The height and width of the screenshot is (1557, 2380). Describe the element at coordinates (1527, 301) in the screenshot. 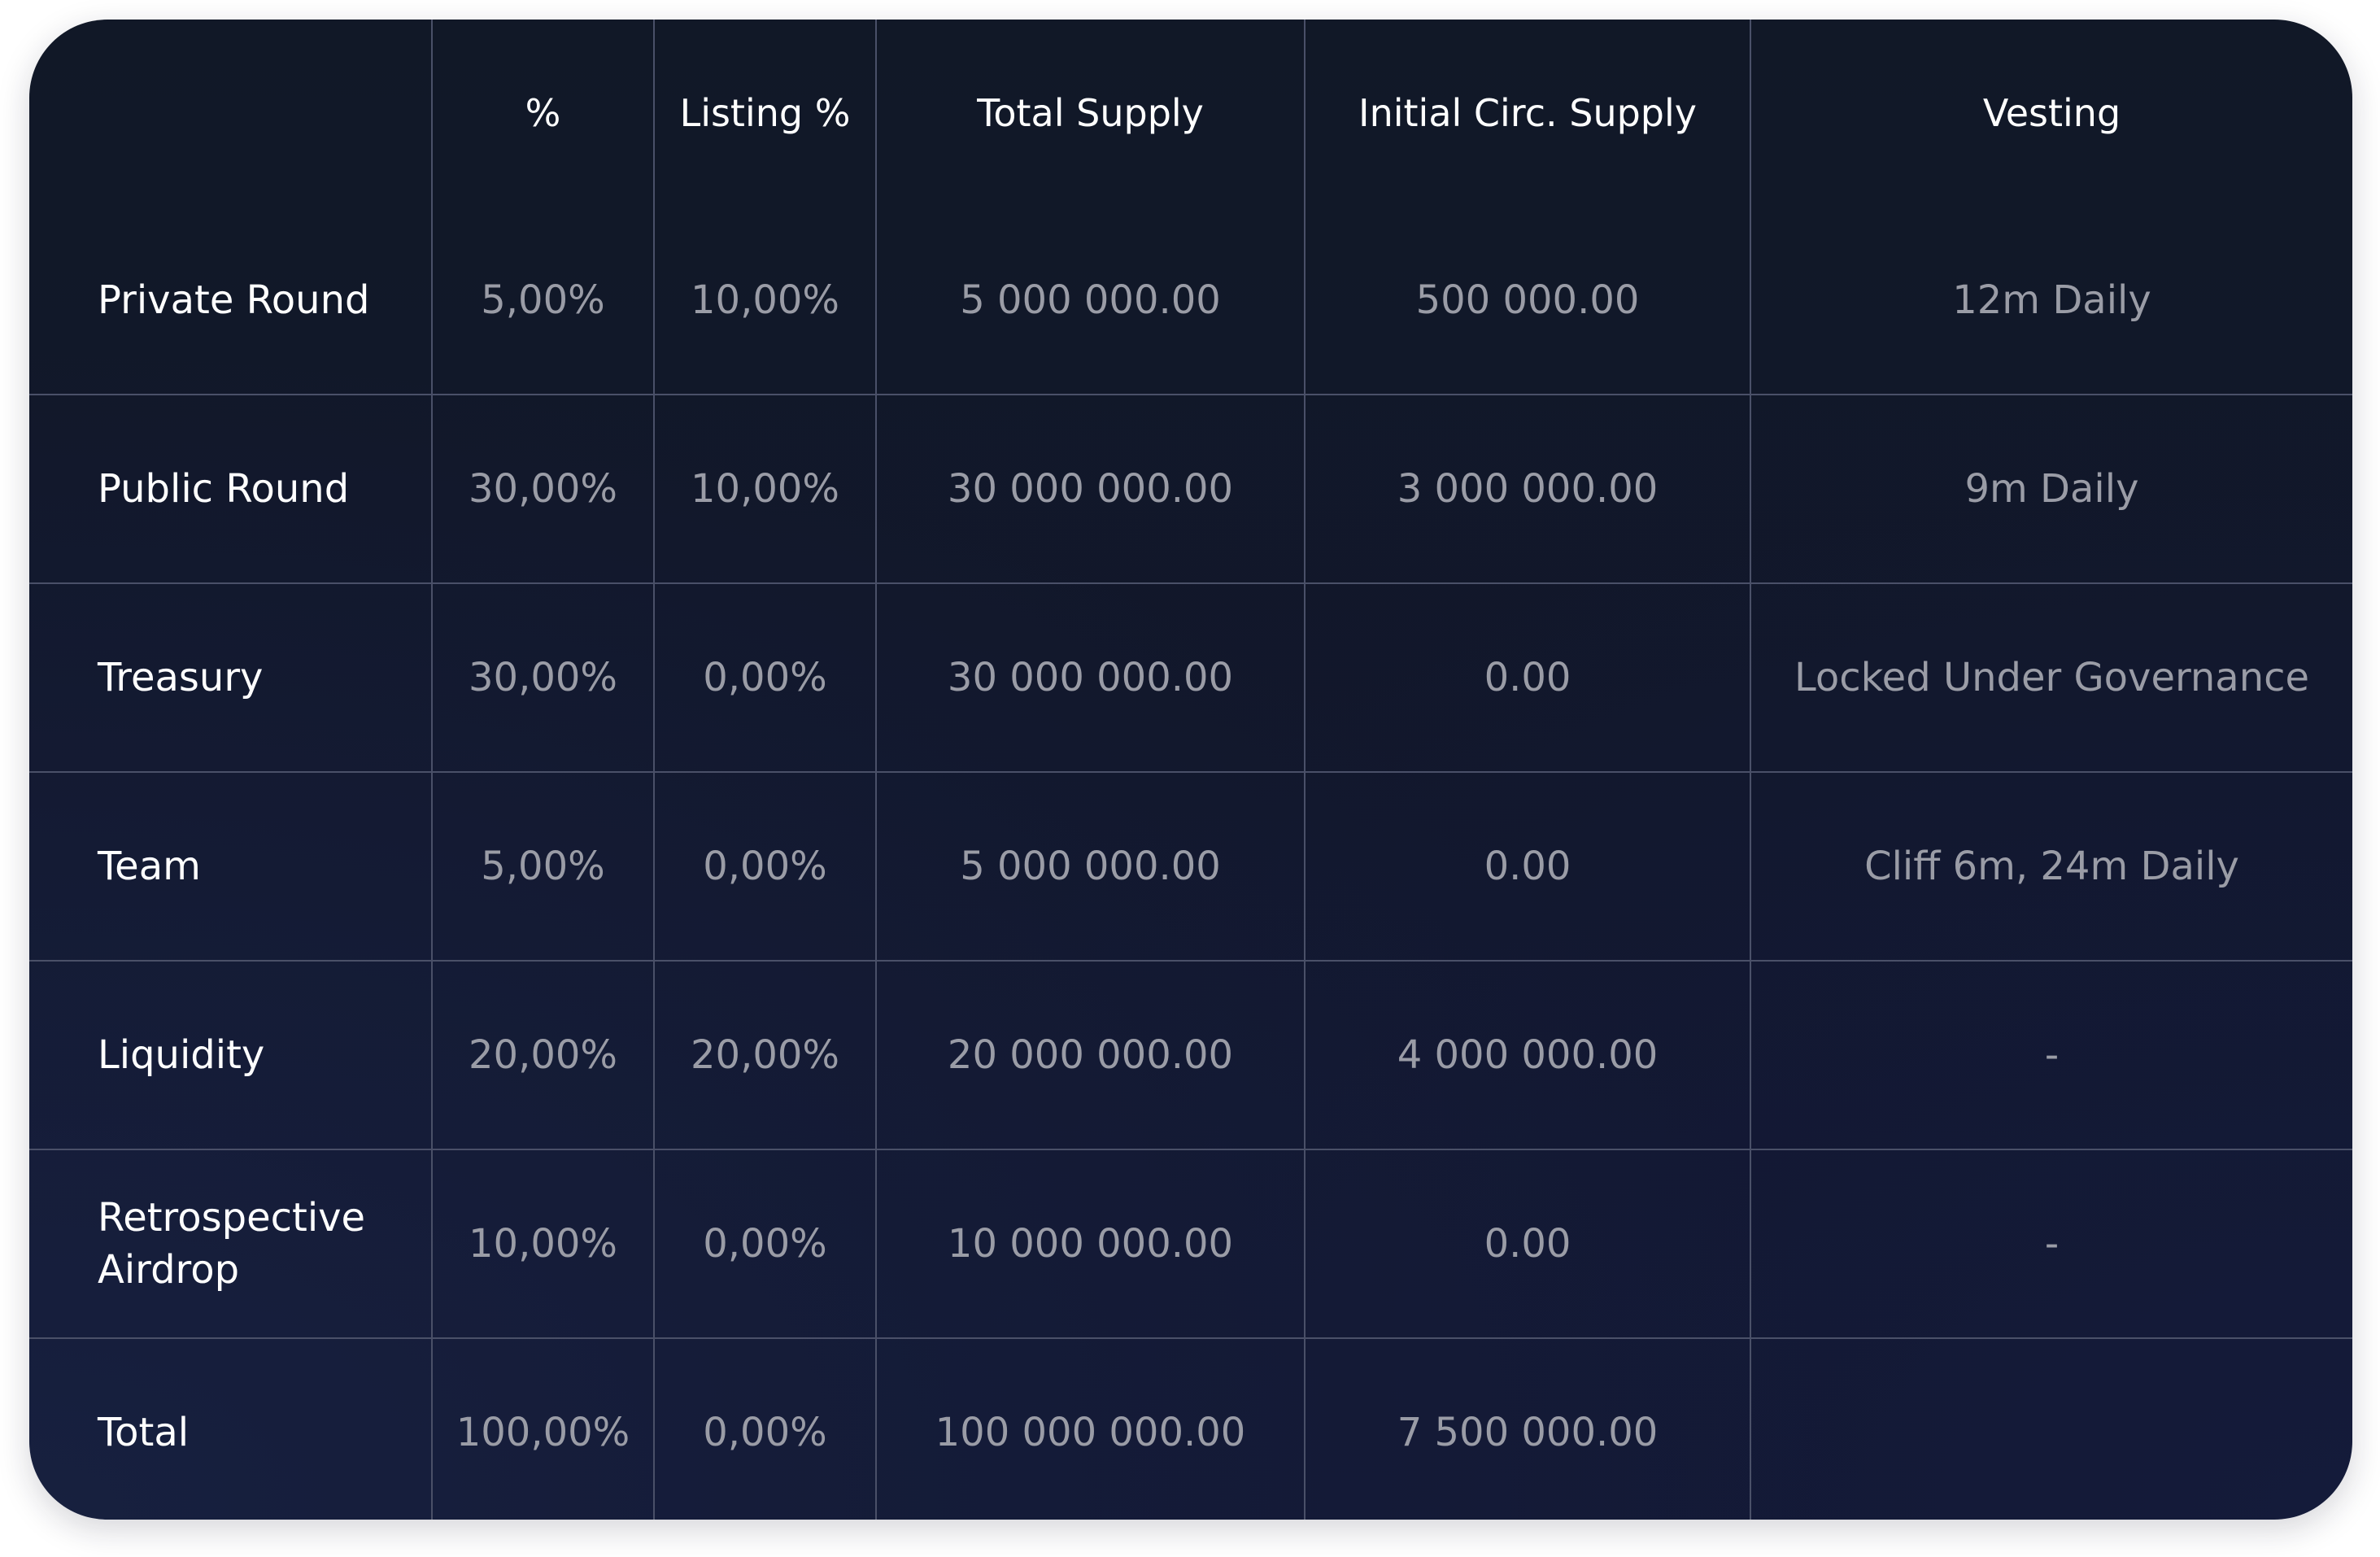

I see `cell-initial-circ-supply: 500 000.00` at that location.